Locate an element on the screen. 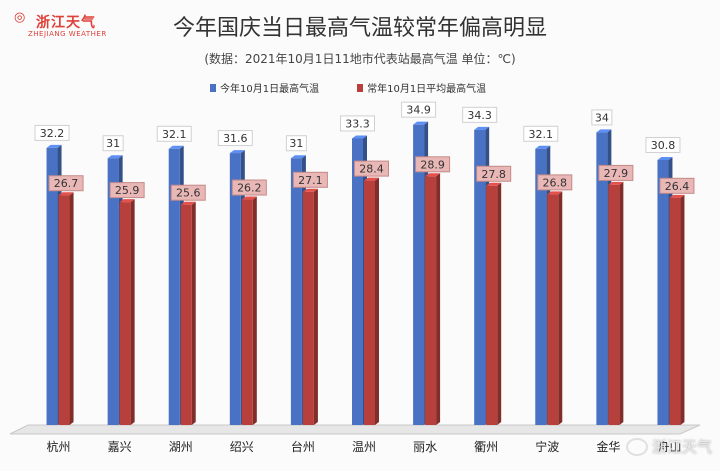  svg-text: 27.1 is located at coordinates (310, 180).